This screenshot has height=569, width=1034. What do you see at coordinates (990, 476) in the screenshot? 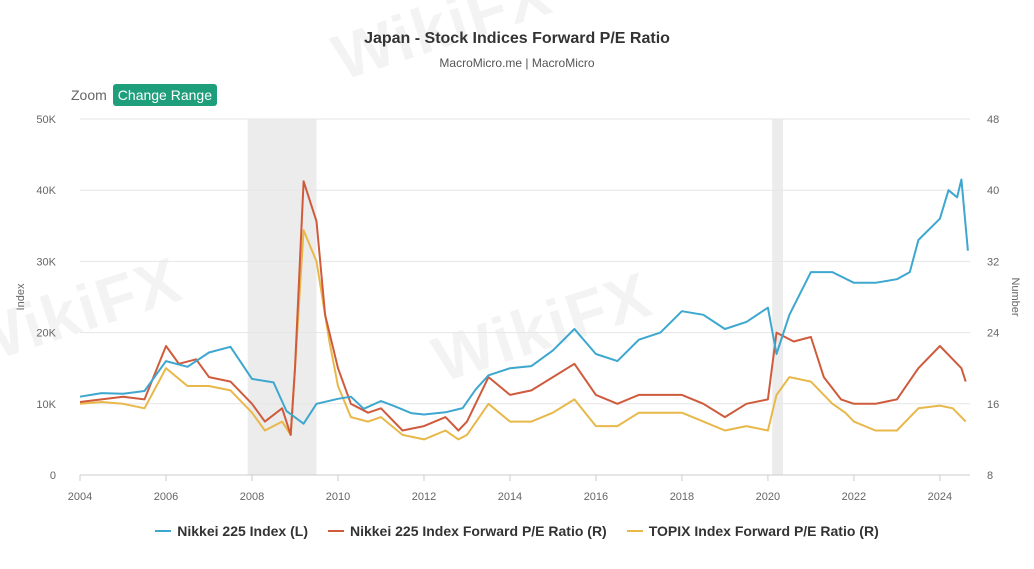
I see `right-axis-tick-label: 8` at bounding box center [990, 476].